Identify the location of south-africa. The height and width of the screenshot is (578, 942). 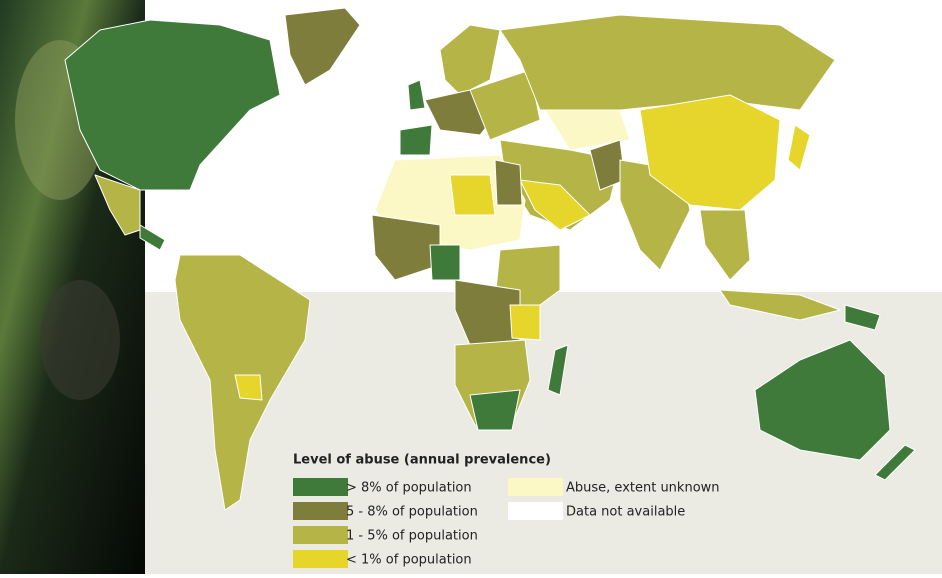
(495, 410).